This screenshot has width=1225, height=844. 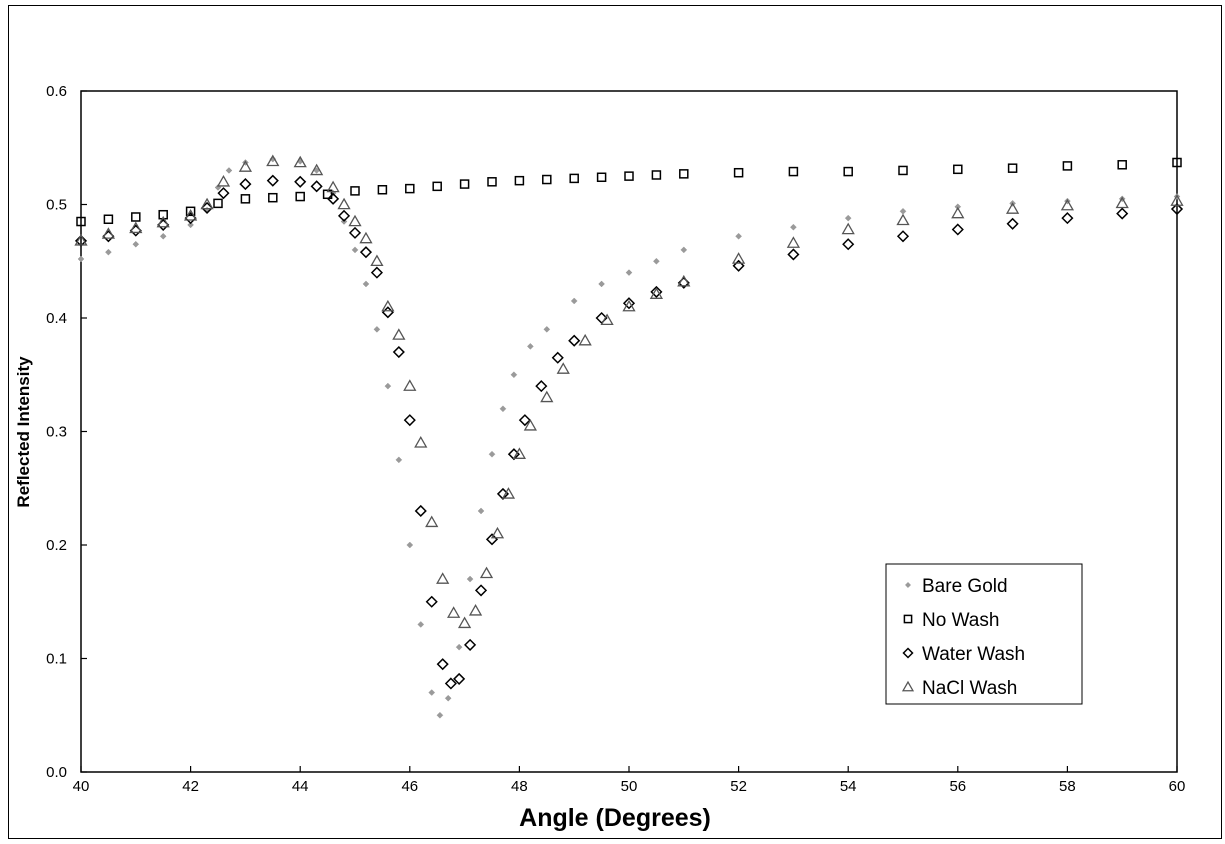 What do you see at coordinates (629, 192) in the screenshot?
I see `series-no-wash` at bounding box center [629, 192].